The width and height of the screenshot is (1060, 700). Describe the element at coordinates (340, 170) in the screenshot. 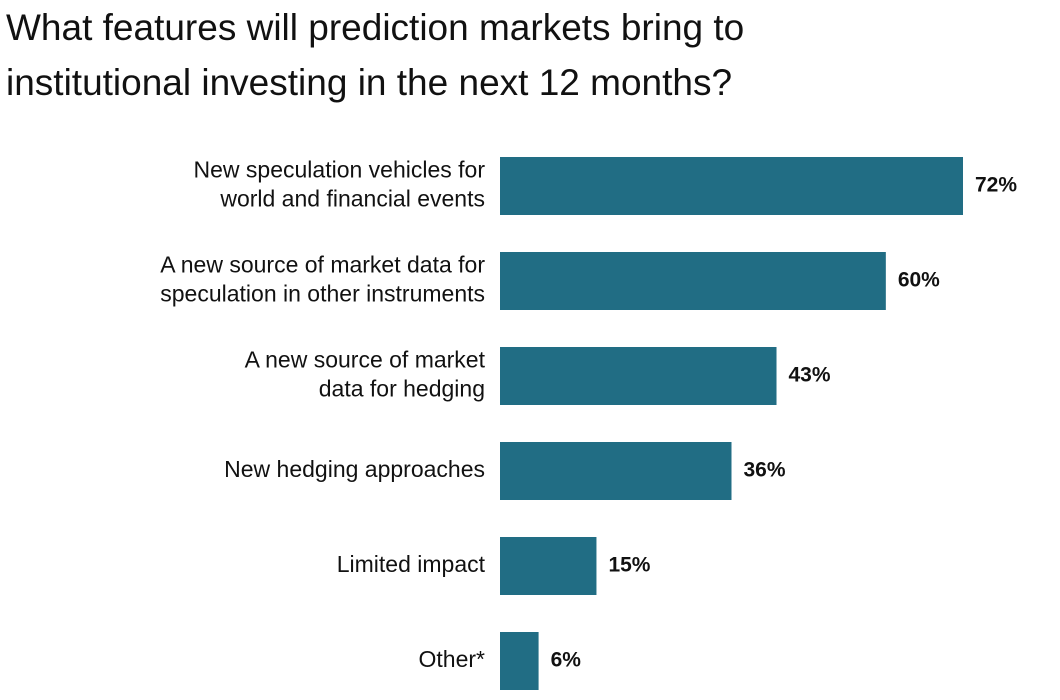

I see `category-label: New speculation vehicles for` at that location.